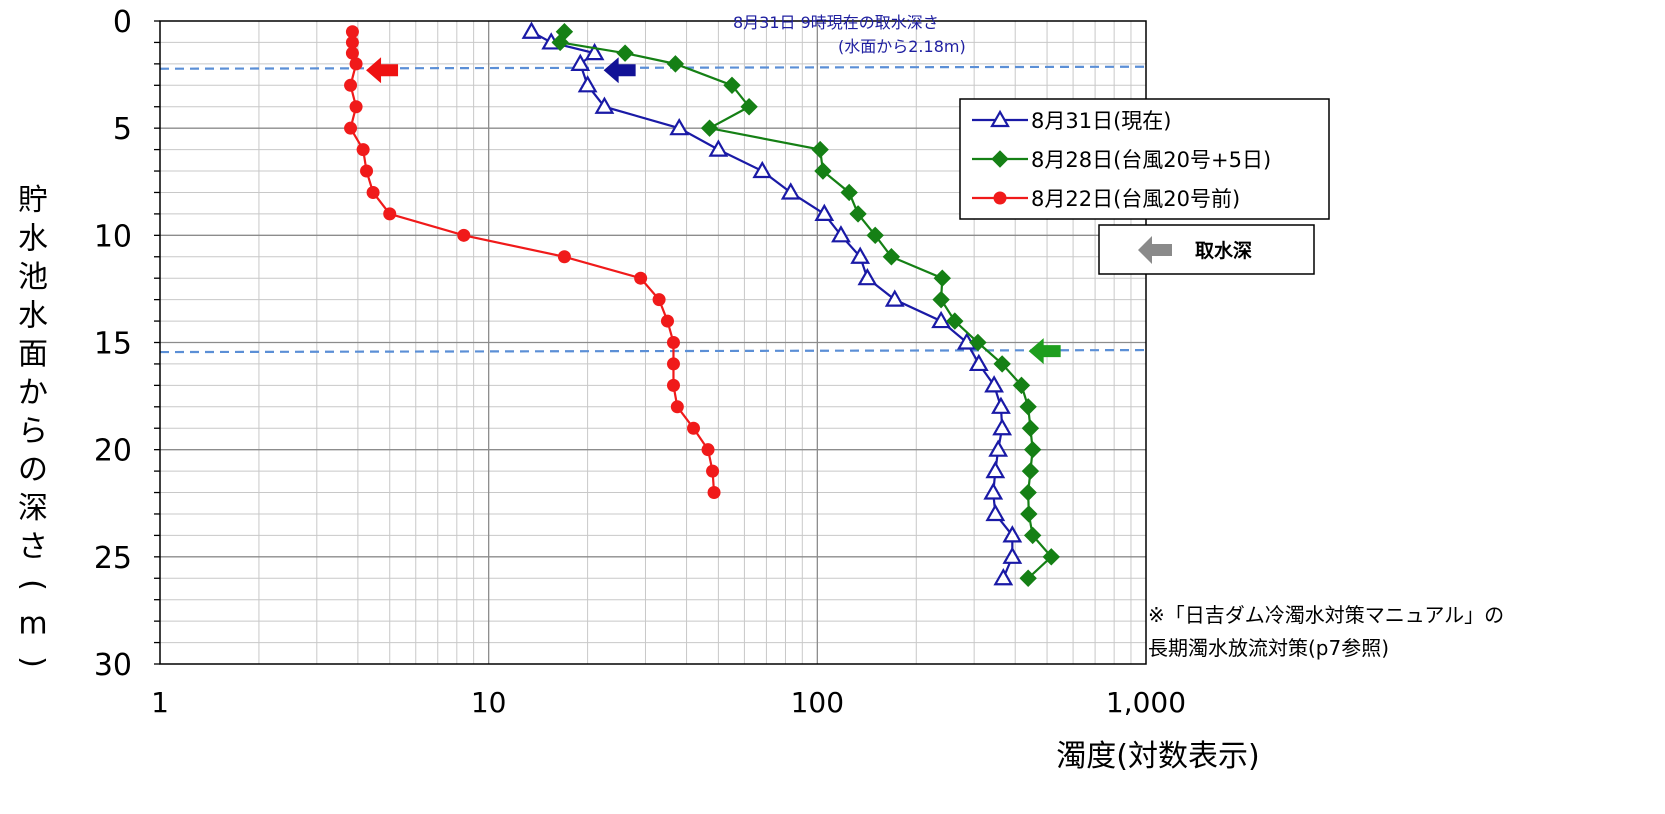  I want to click on note-line2: 長期濁水放流対策(p7参照), so click(1268, 648).